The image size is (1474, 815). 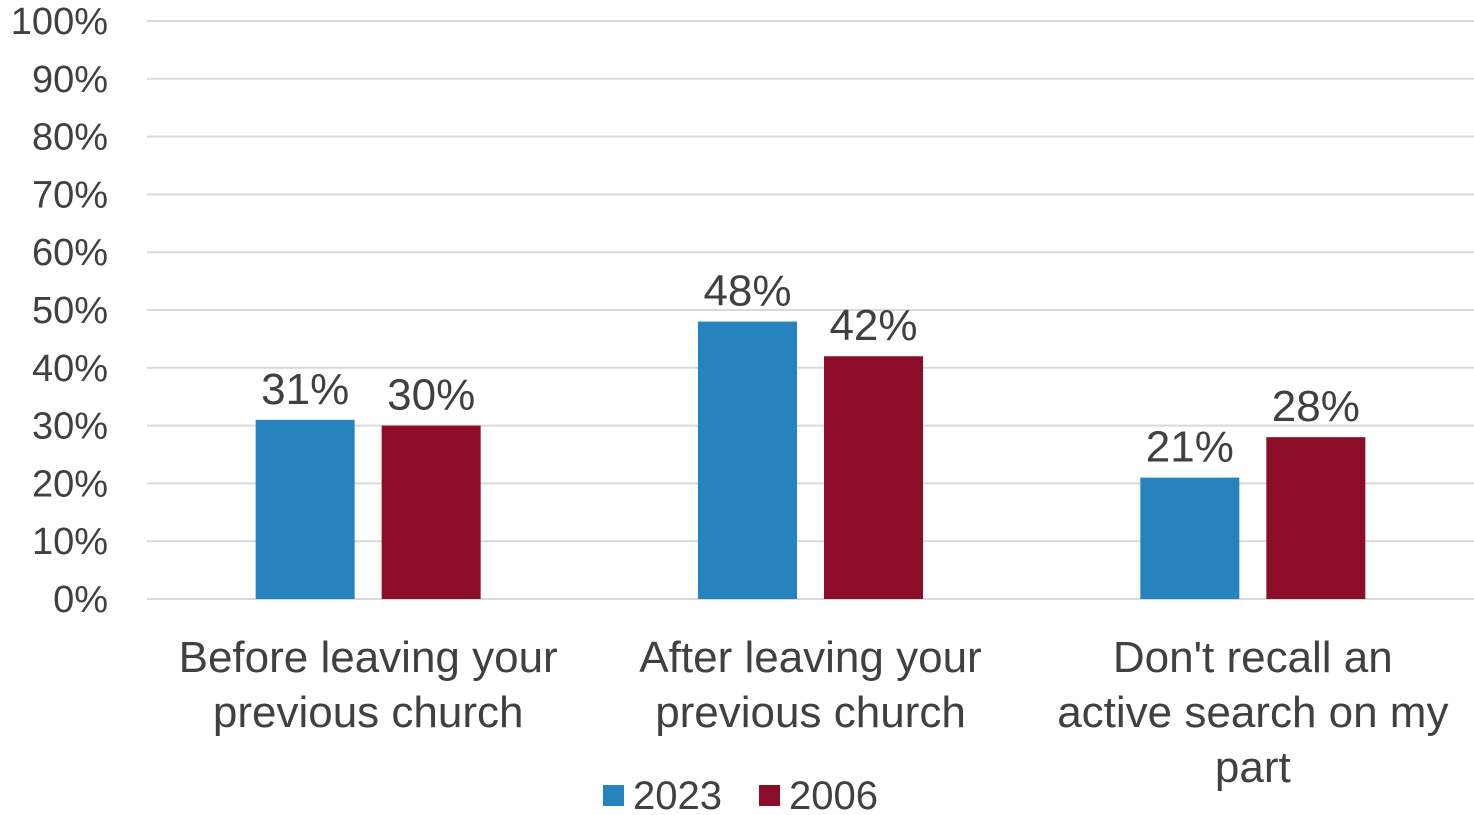 What do you see at coordinates (70, 369) in the screenshot?
I see `y-tick-label: 40%` at bounding box center [70, 369].